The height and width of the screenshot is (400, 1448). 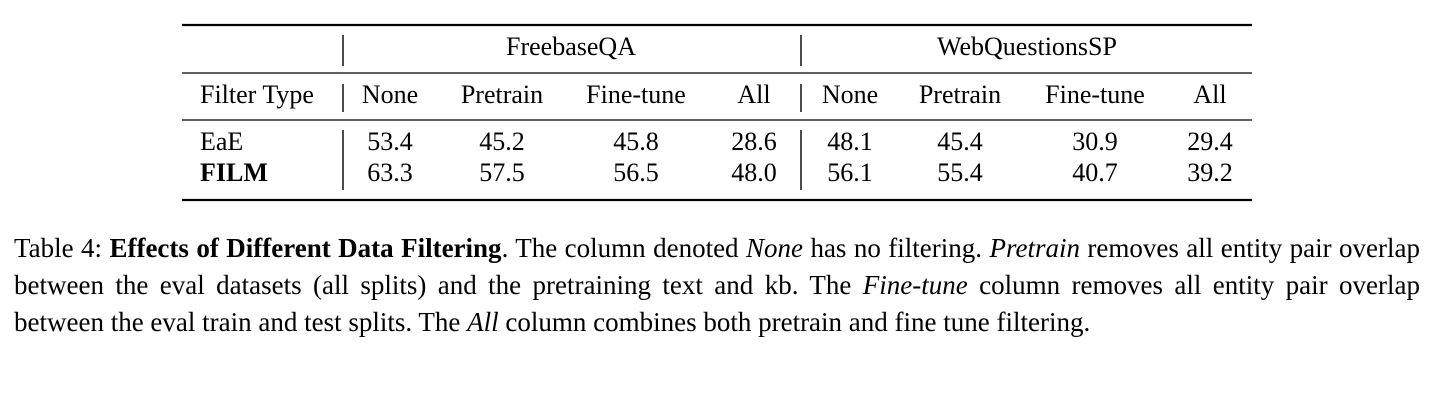 What do you see at coordinates (305, 248) in the screenshot?
I see `caption-title: Effects of Different Data Filtering` at bounding box center [305, 248].